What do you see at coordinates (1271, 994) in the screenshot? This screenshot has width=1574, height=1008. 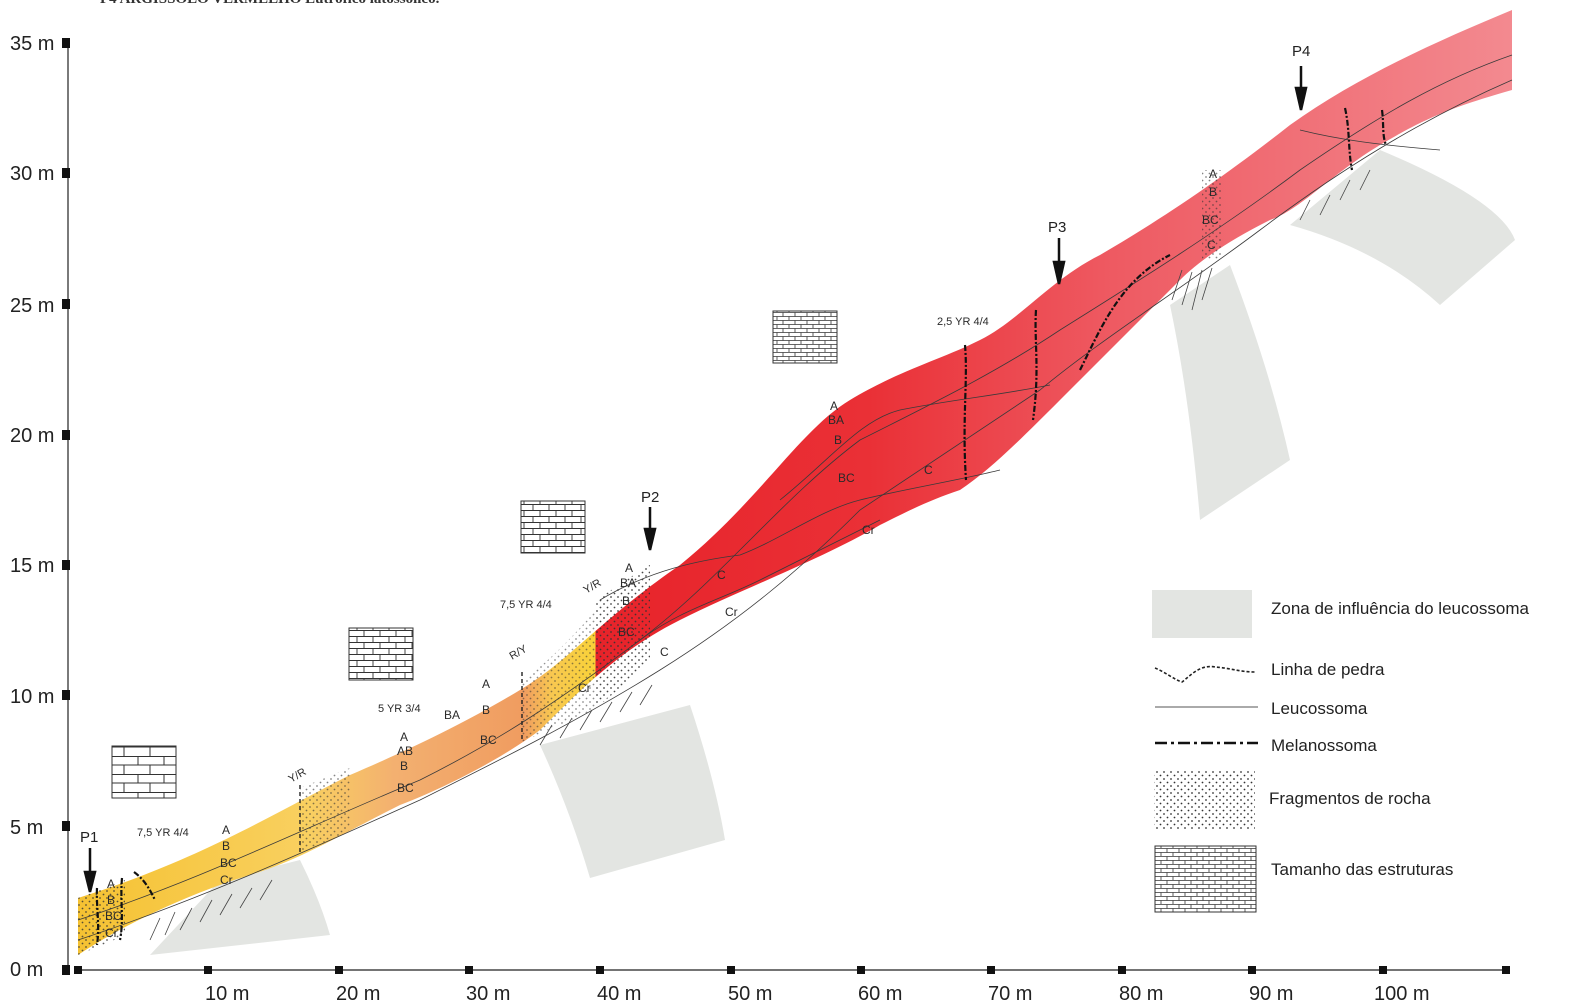 I see `x-tick-label-90: 90 m` at bounding box center [1271, 994].